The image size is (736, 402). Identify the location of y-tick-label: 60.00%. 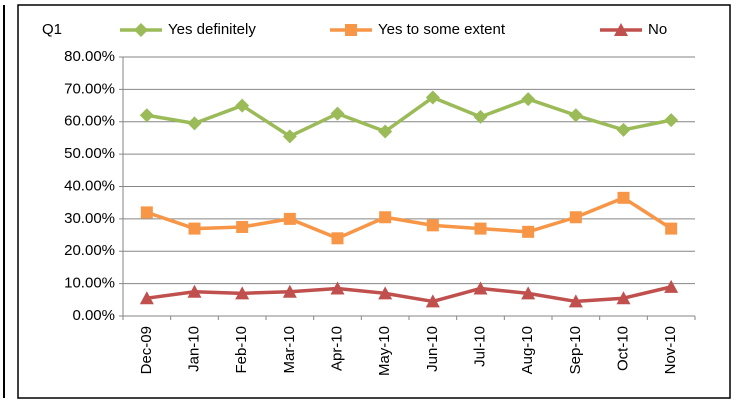
(89, 121).